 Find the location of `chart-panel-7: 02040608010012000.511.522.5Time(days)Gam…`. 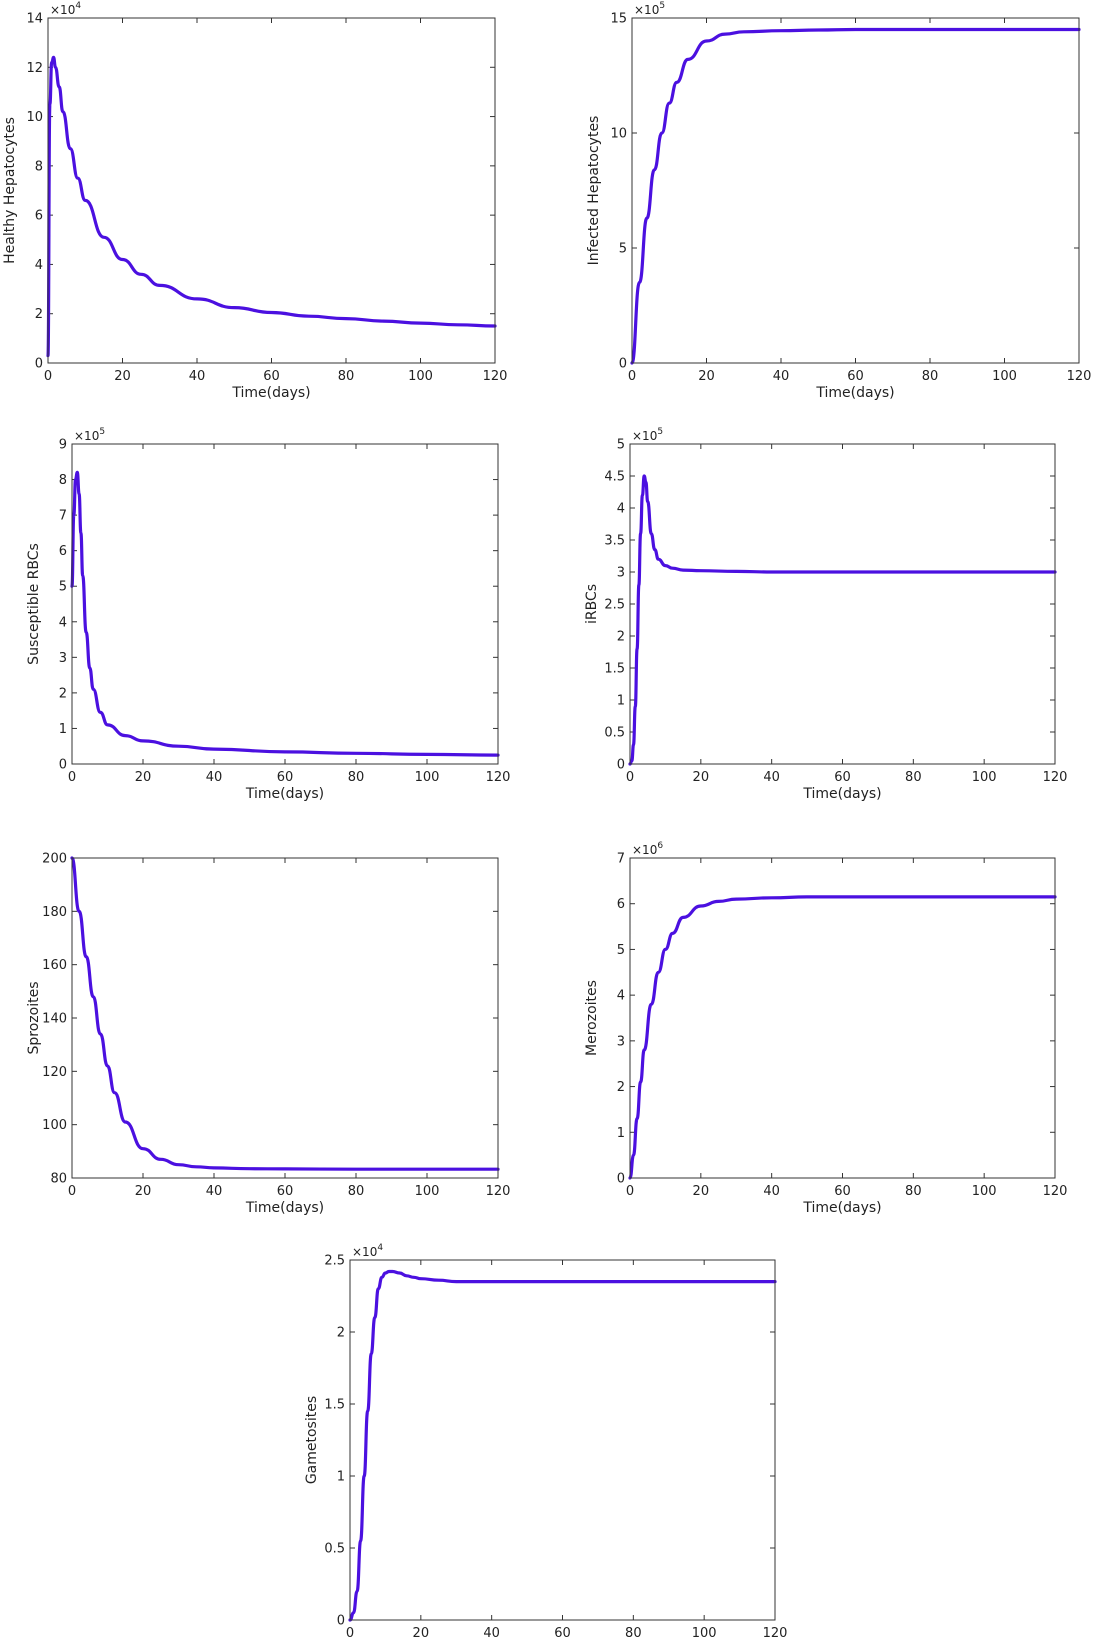

chart-panel-7: 02040608010012000.511.522.5Time(days)Gam… is located at coordinates (545, 1440).